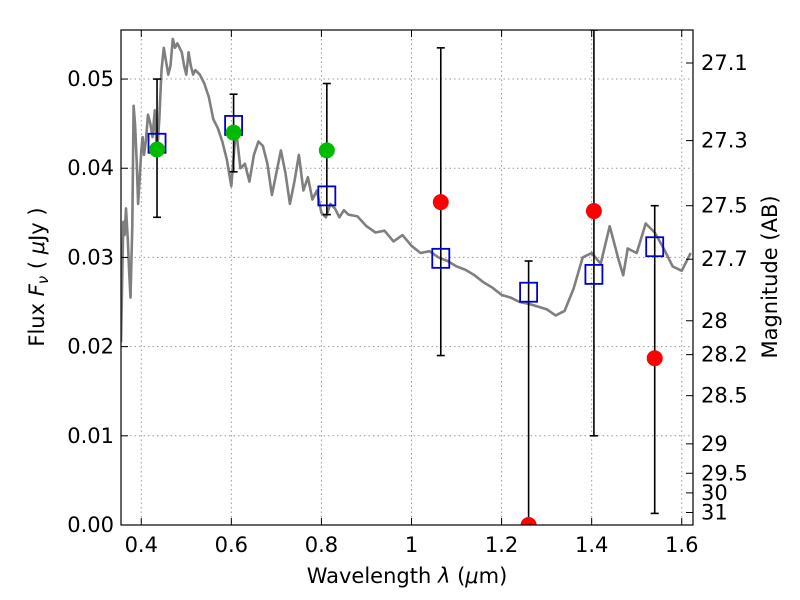 Image resolution: width=800 pixels, height=600 pixels. Describe the element at coordinates (90, 525) in the screenshot. I see `y-tick-label: 0.00` at that location.